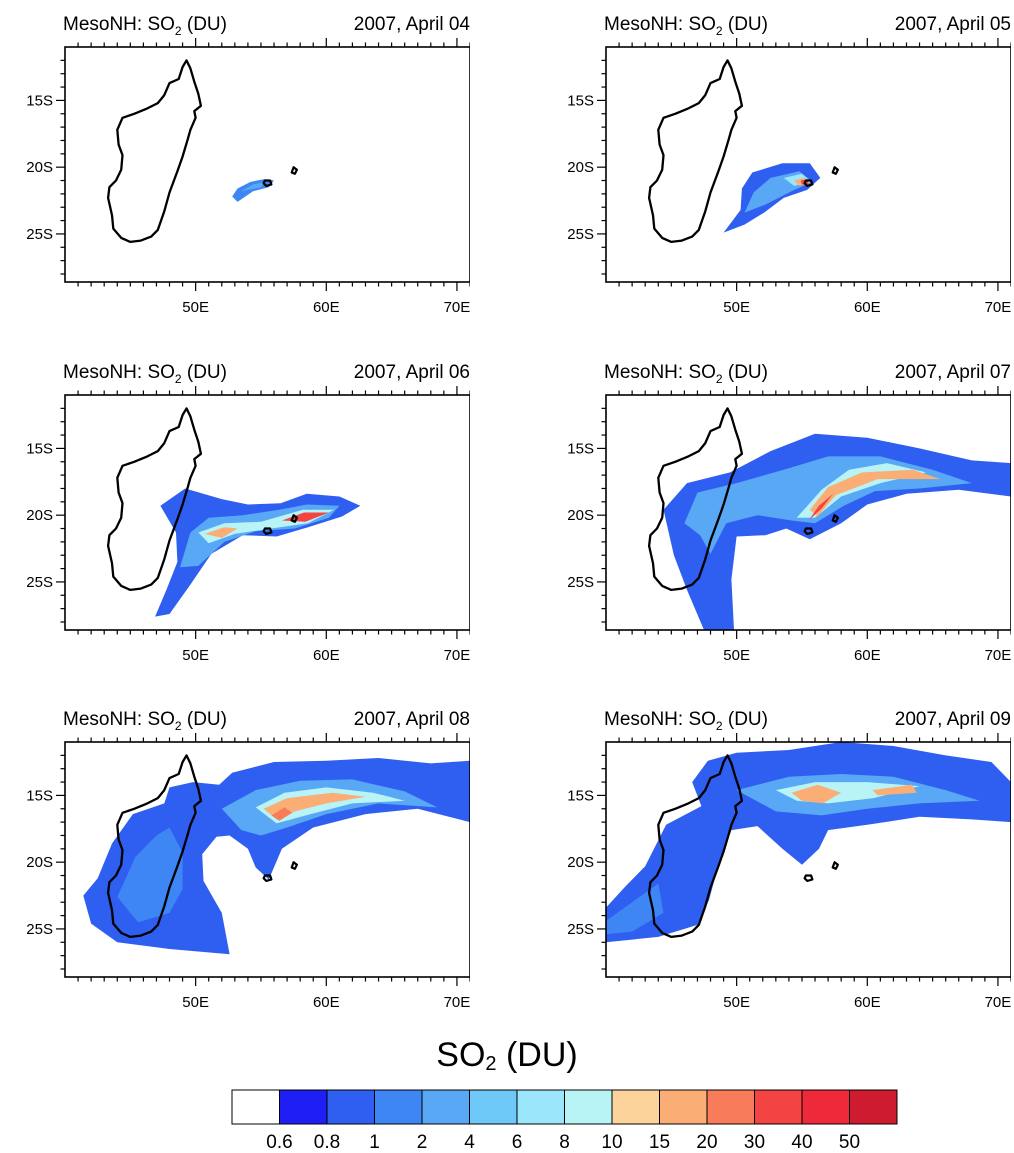 Image resolution: width=1014 pixels, height=1153 pixels. I want to click on colorbar-label: 0.6, so click(279, 1142).